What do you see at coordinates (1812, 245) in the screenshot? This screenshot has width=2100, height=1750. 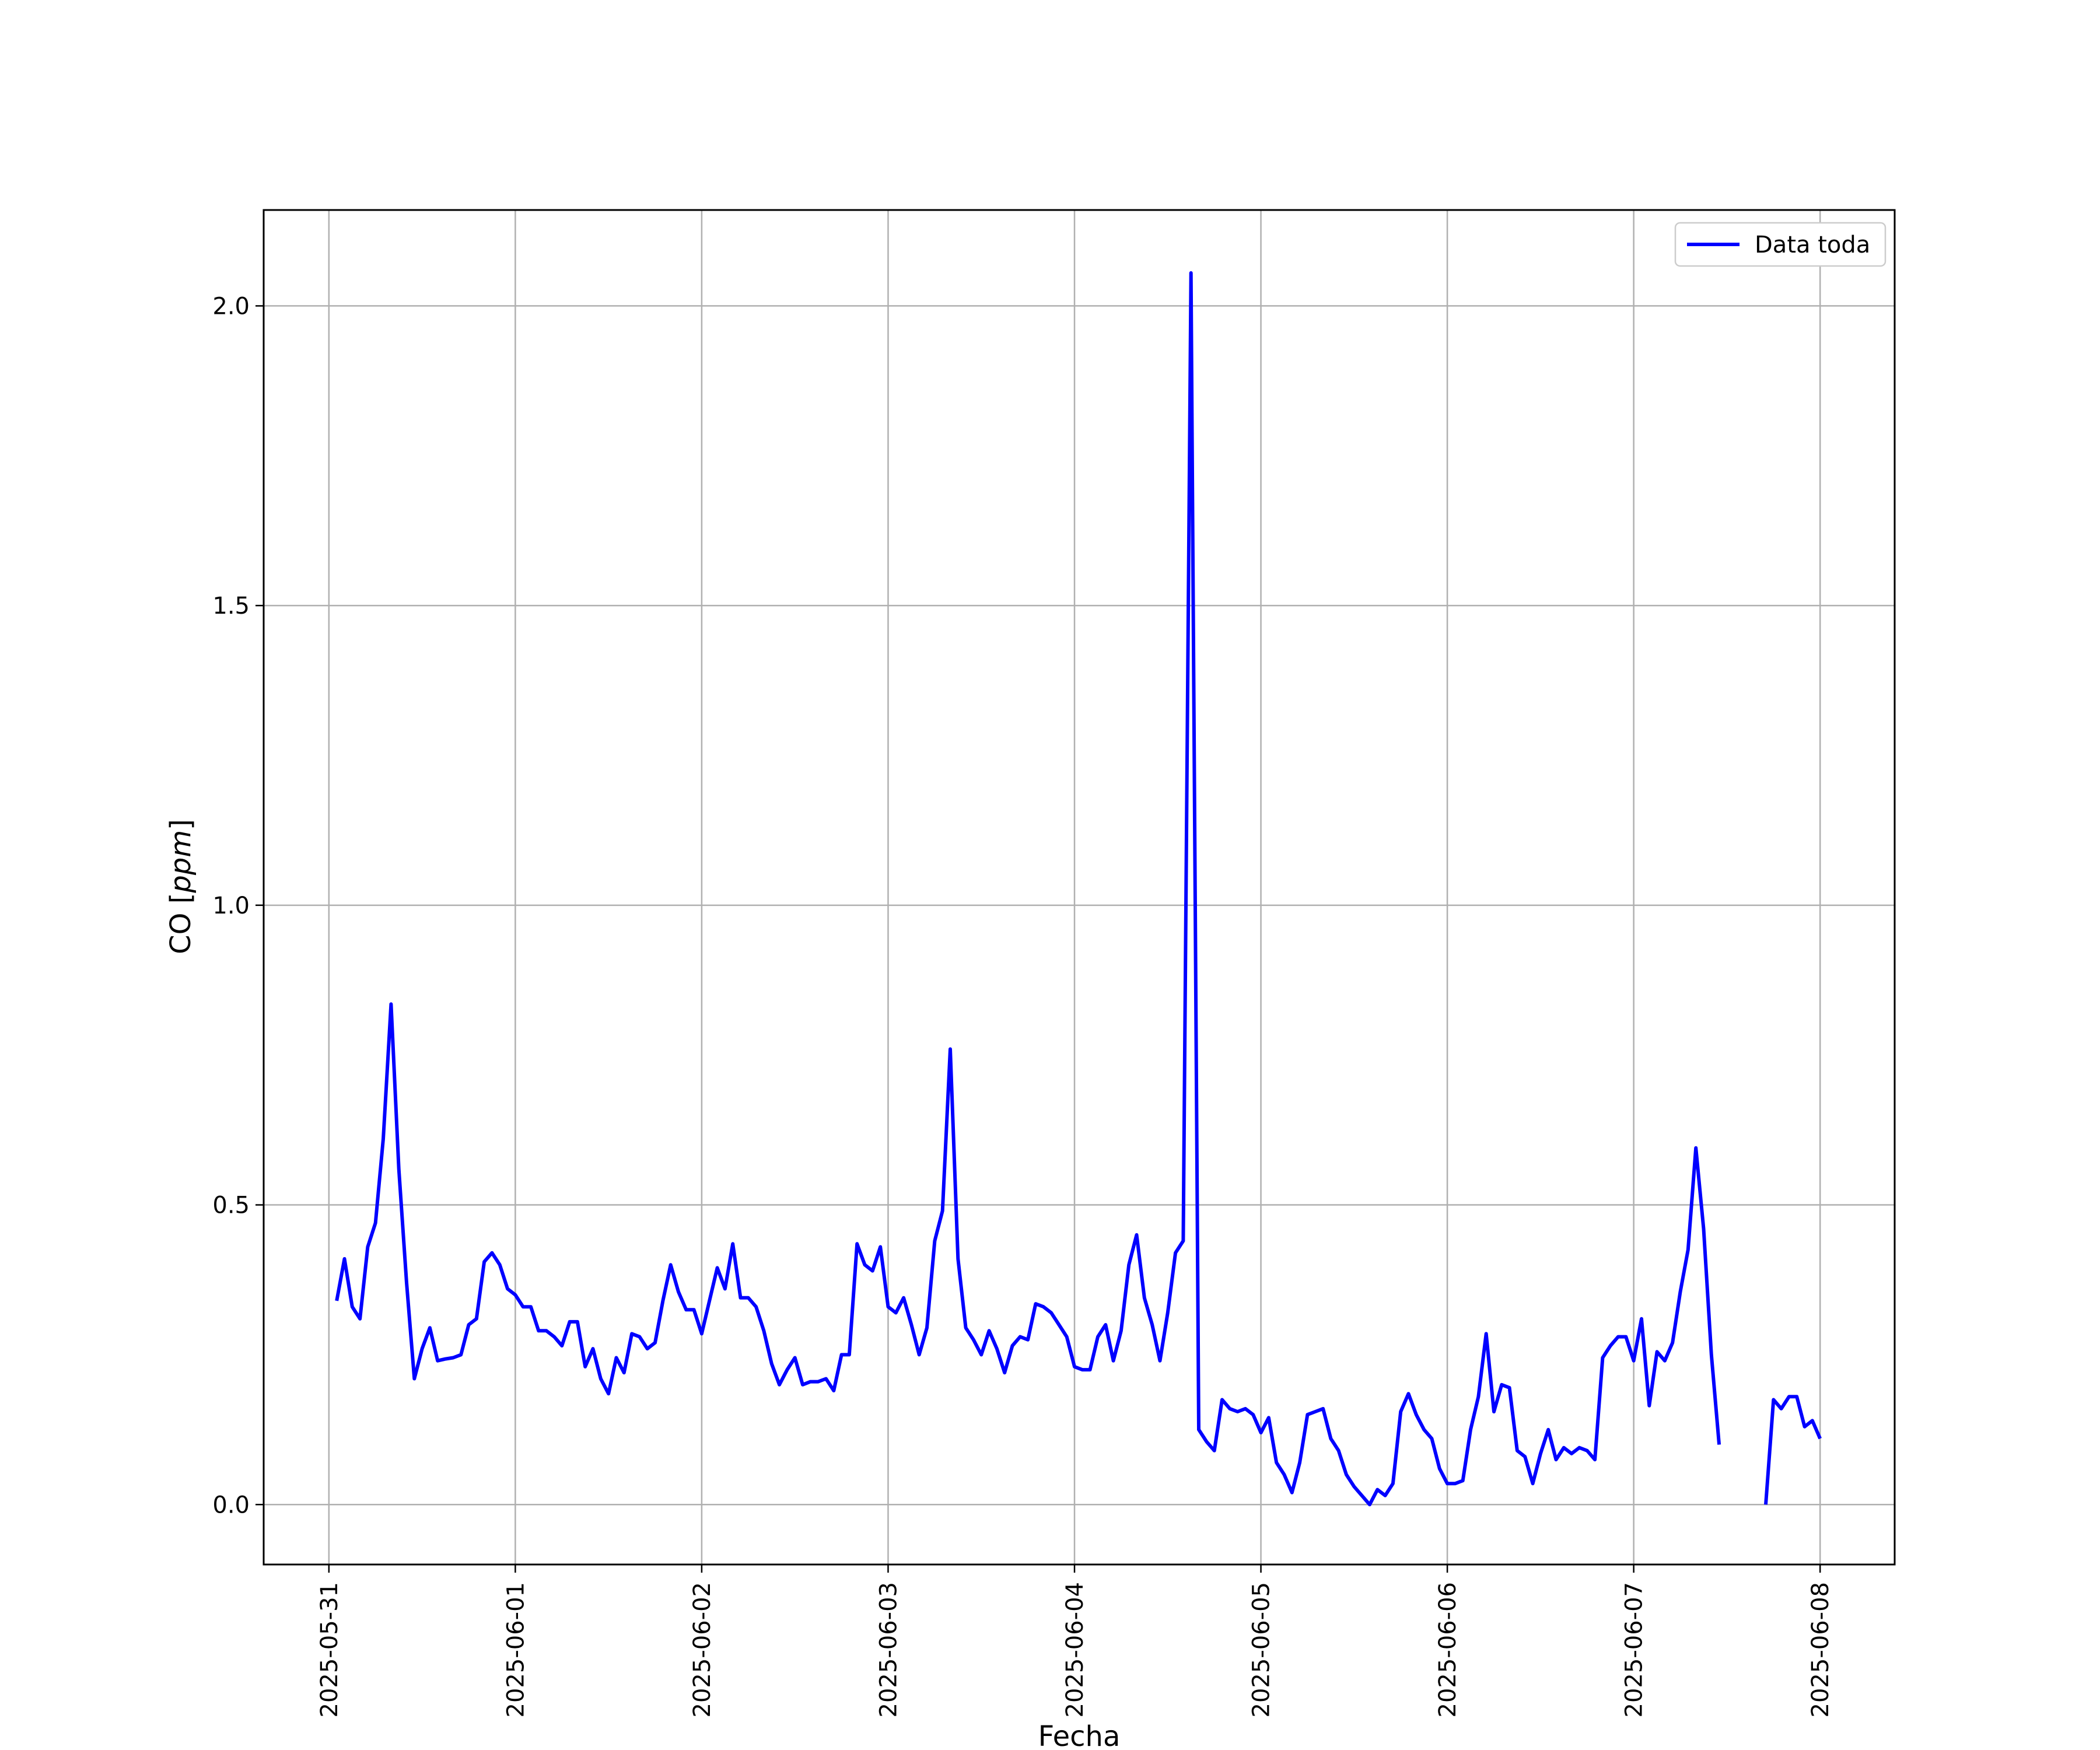 I see `legend-label: Data toda` at bounding box center [1812, 245].